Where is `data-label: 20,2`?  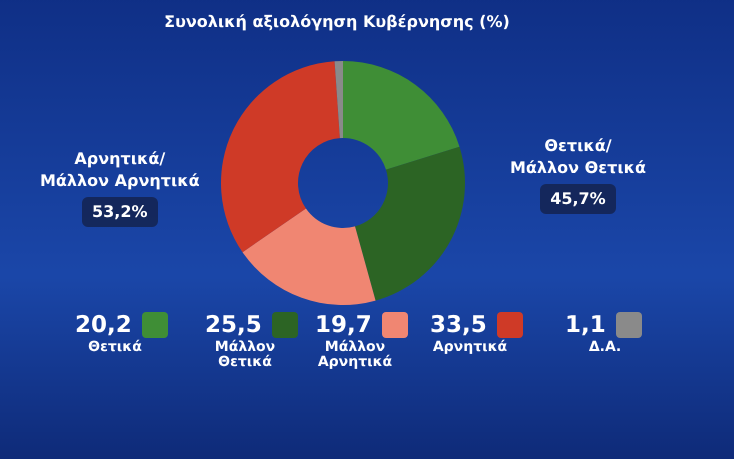 data-label: 20,2 is located at coordinates (103, 325).